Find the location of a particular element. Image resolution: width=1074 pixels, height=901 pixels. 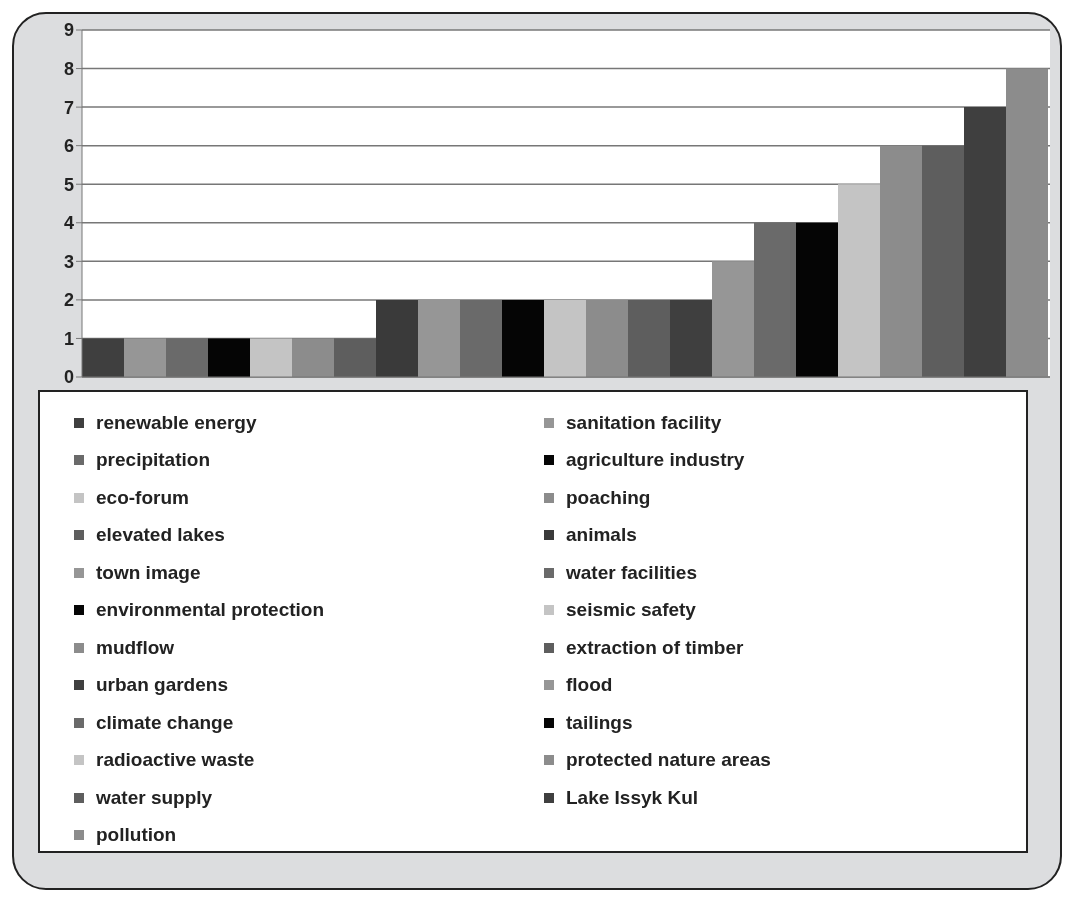

y-tick-label: 0 is located at coordinates (68, 377).